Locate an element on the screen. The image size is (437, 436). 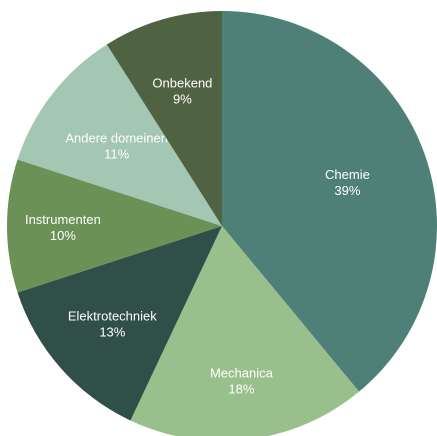
pie-slice-onbekend is located at coordinates (164, 118).